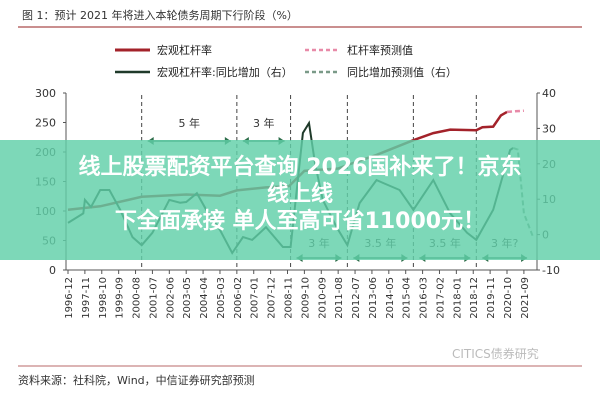 This screenshot has height=400, width=600. What do you see at coordinates (440, 298) in the screenshot?
I see `x-tick-label: 2017-02` at bounding box center [440, 298].